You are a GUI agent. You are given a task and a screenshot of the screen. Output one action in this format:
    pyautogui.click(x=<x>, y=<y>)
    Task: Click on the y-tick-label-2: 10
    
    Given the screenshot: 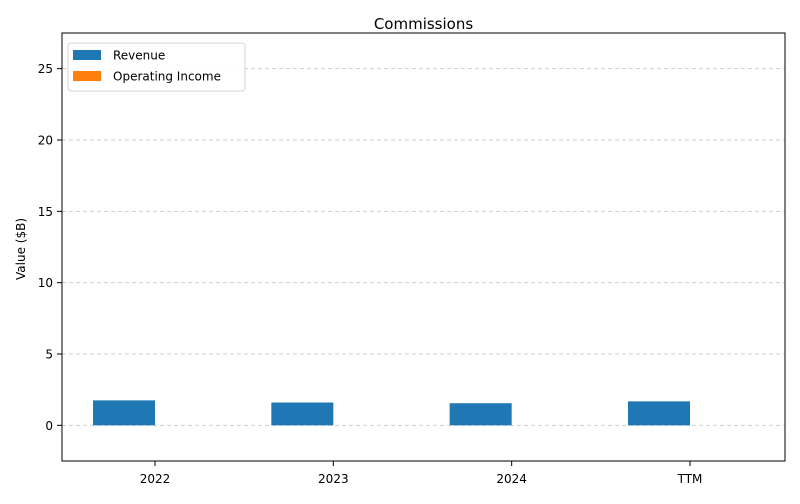 What is the action you would take?
    pyautogui.click(x=45, y=283)
    